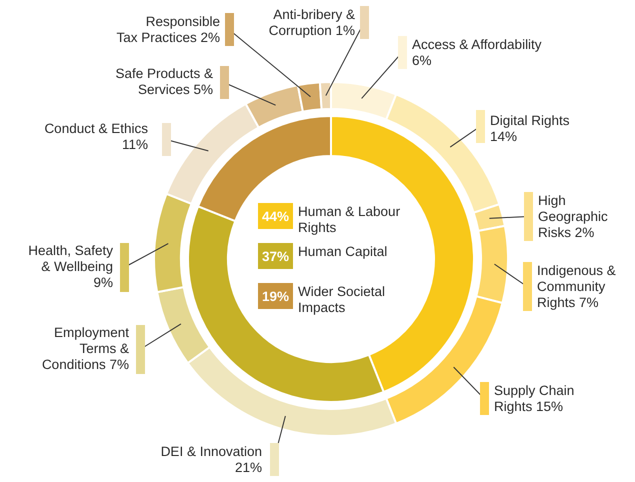 The width and height of the screenshot is (635, 482). I want to click on slice-label: Employment Terms & Conditions 7%, so click(86, 348).